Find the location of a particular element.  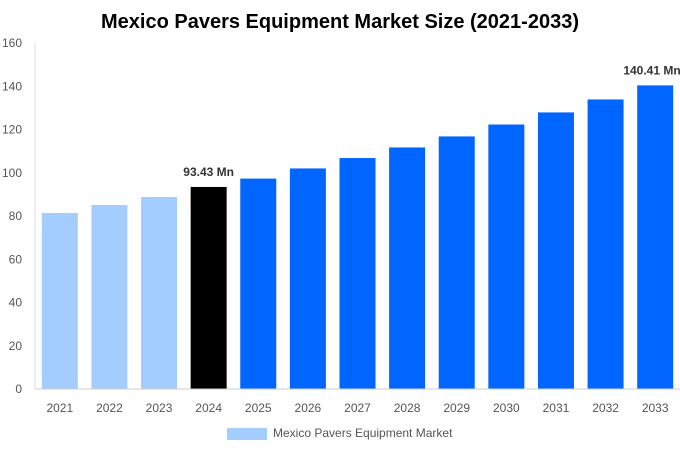

y-axis: 0 20 40 60 80 100 120 140 160 is located at coordinates (19, 216).